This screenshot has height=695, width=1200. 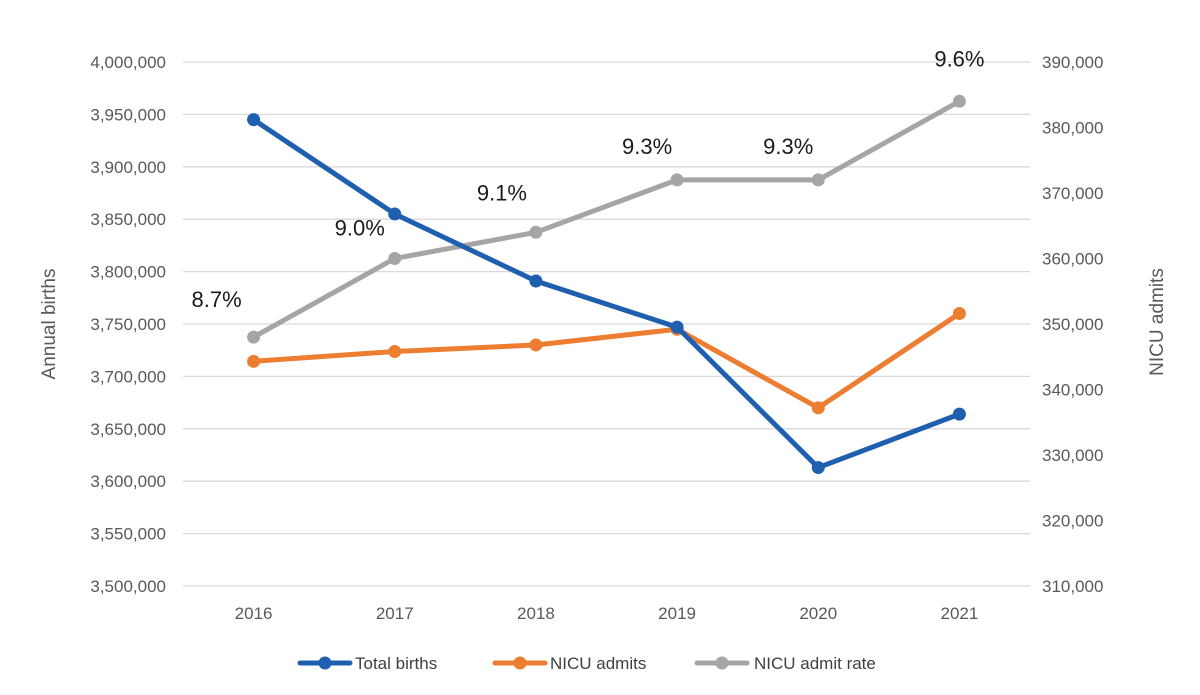 What do you see at coordinates (1072, 455) in the screenshot?
I see `right-tick-label: 330,000` at bounding box center [1072, 455].